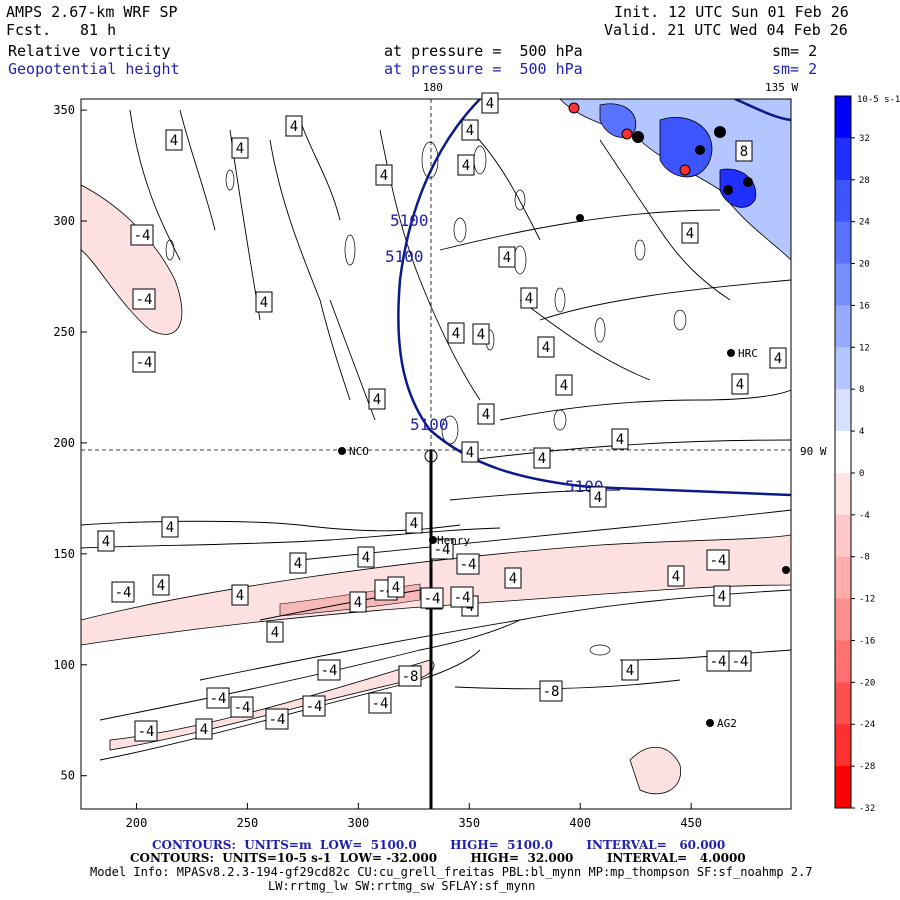 This screenshot has height=900, width=900. I want to click on colorbar-level-label: 12, so click(864, 348).